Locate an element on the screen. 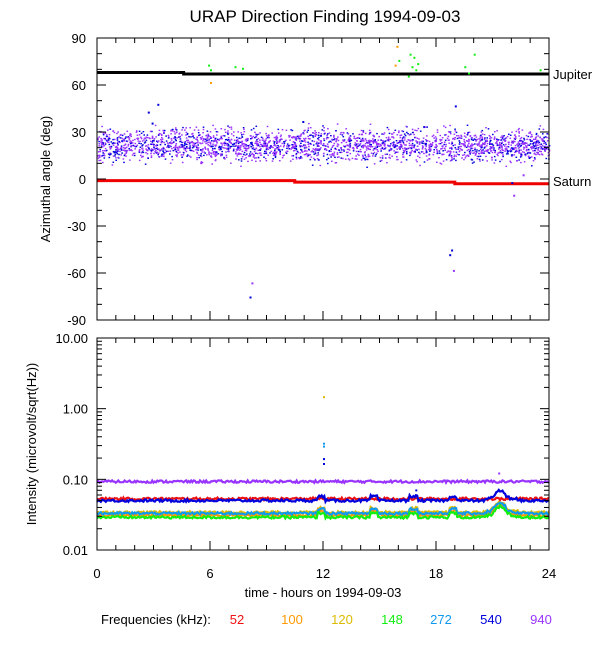  azimuth-ytick-label: 60 is located at coordinates (79, 85).